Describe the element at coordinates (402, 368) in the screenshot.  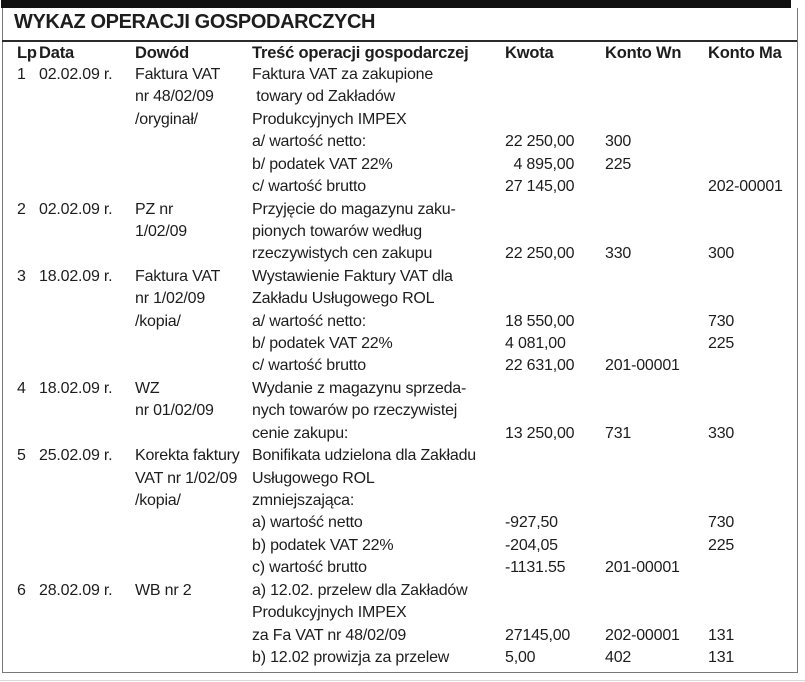
I see `table-row: c/ wartość brutto 22 631,00 201-00001` at that location.